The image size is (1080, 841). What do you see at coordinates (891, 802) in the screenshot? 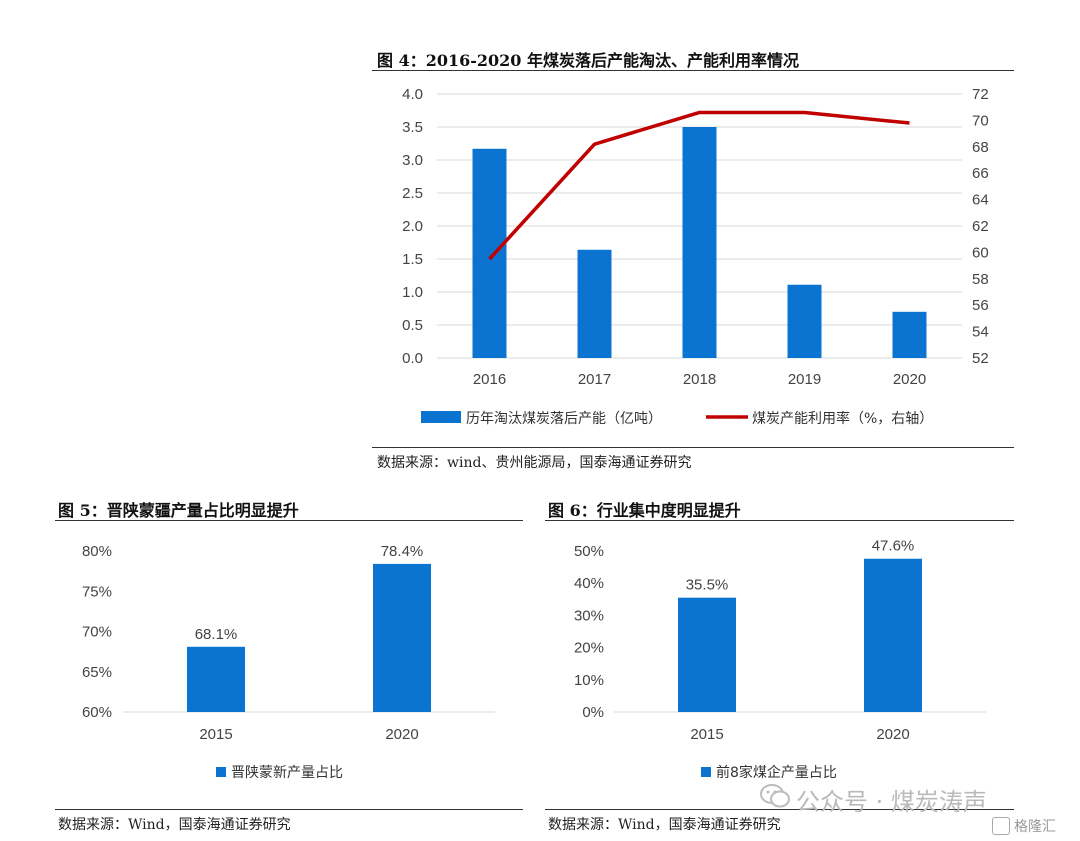
I see `watermark-text: 公众号 · 煤炭涛声` at bounding box center [891, 802].